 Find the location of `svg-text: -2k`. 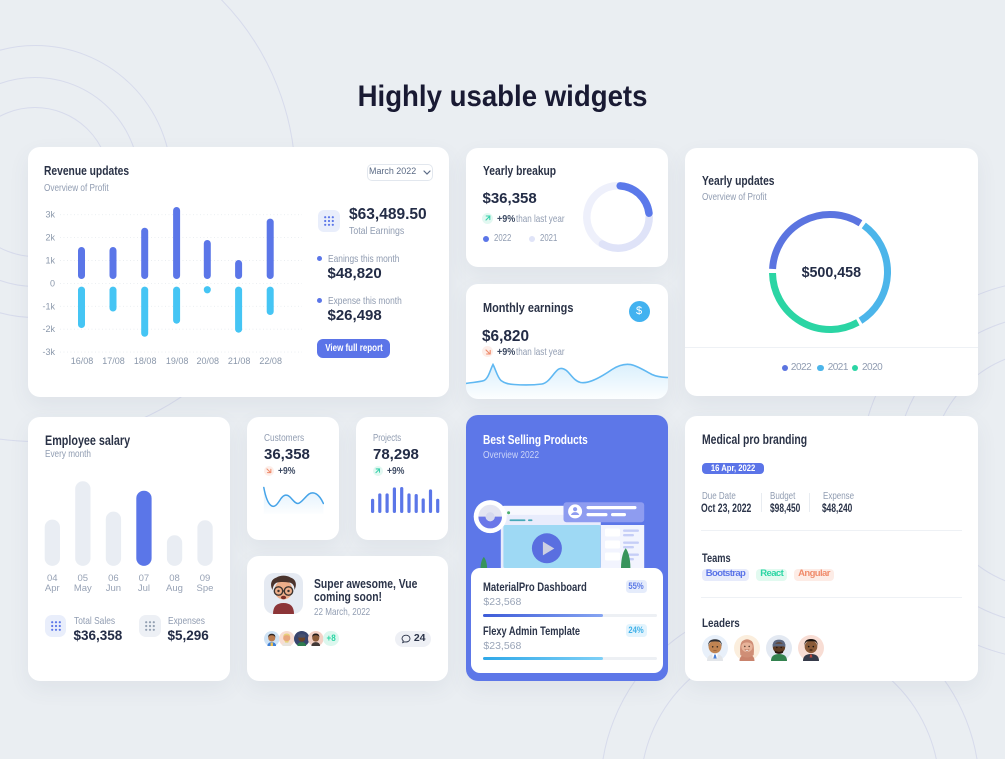

svg-text: -2k is located at coordinates (48, 329).